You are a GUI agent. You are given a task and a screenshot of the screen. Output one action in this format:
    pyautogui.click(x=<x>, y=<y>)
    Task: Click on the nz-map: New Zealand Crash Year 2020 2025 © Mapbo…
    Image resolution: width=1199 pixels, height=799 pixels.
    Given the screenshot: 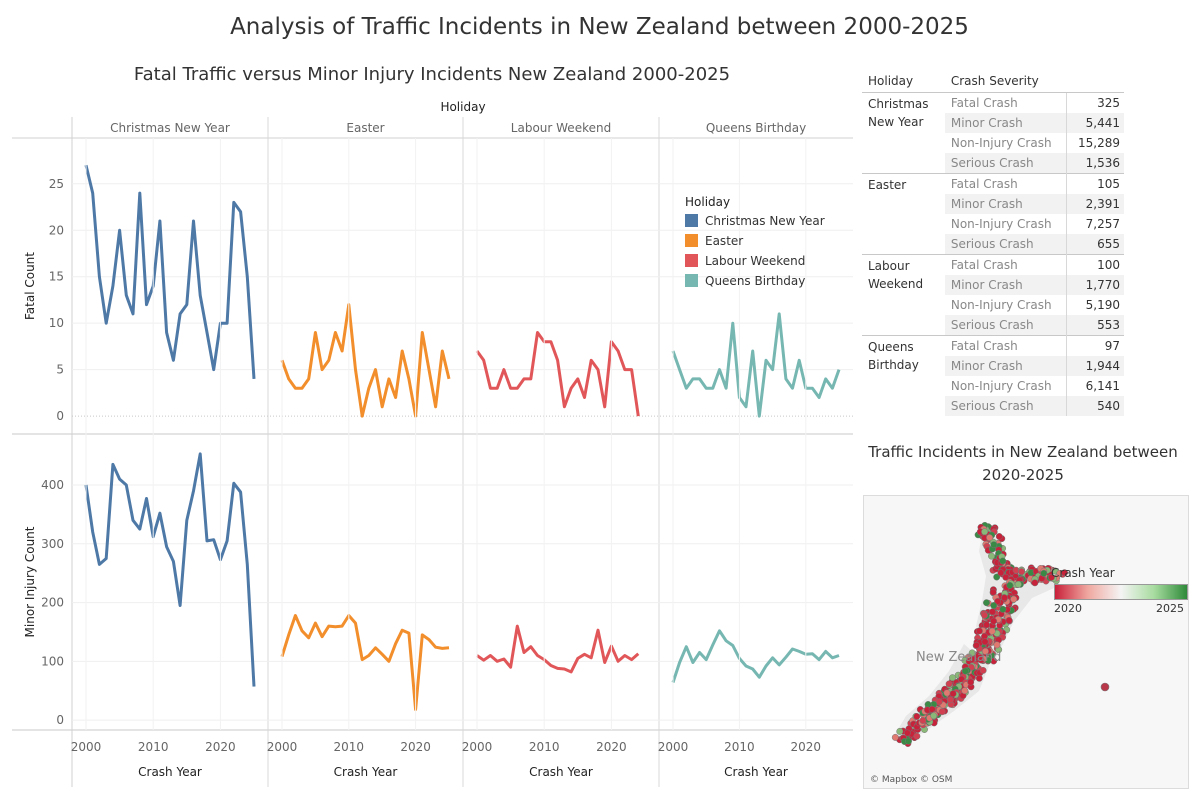 What is the action you would take?
    pyautogui.click(x=1026, y=642)
    